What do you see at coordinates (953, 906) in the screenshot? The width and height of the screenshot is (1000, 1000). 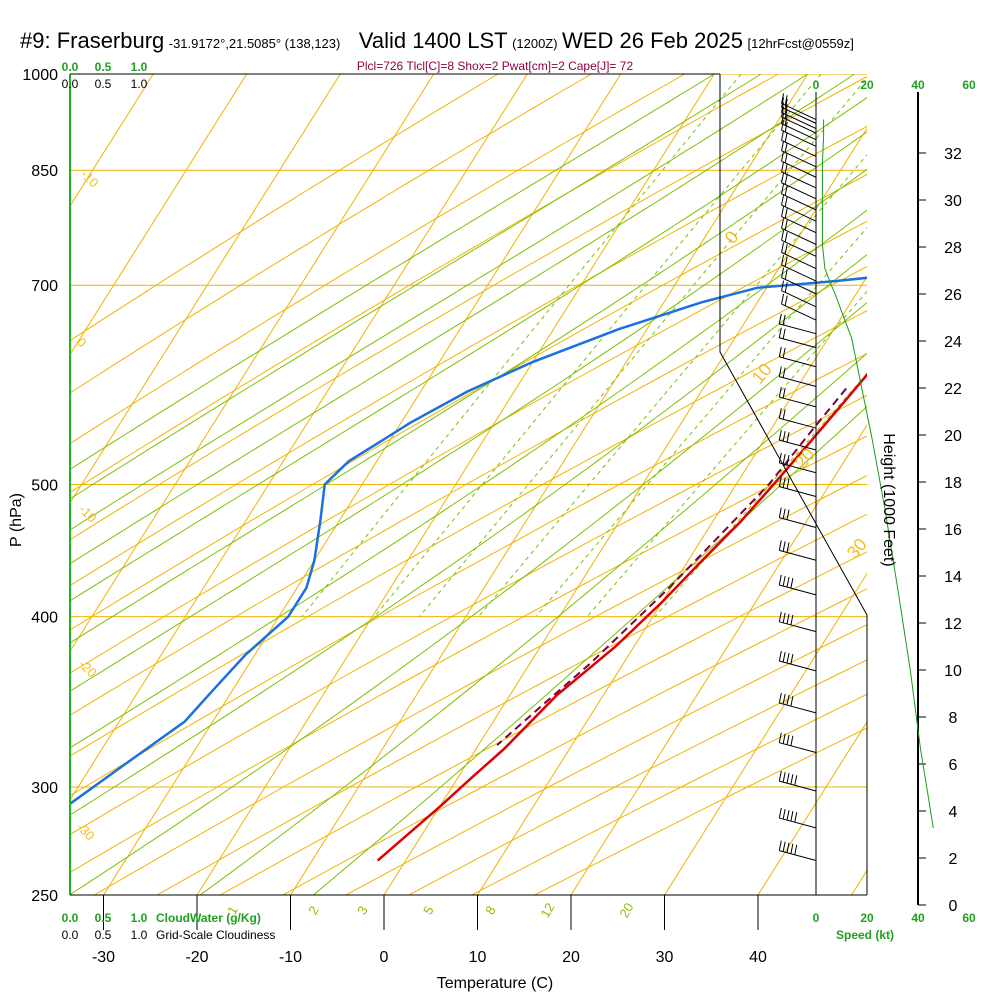 I see `height-tick-label: 0` at bounding box center [953, 906].